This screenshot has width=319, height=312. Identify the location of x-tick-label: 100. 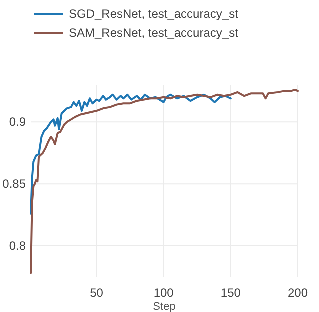
(164, 293).